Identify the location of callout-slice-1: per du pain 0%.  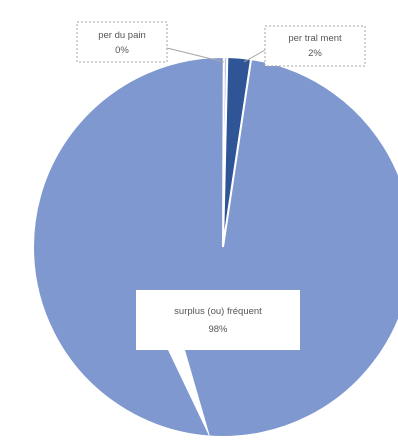
(150, 42).